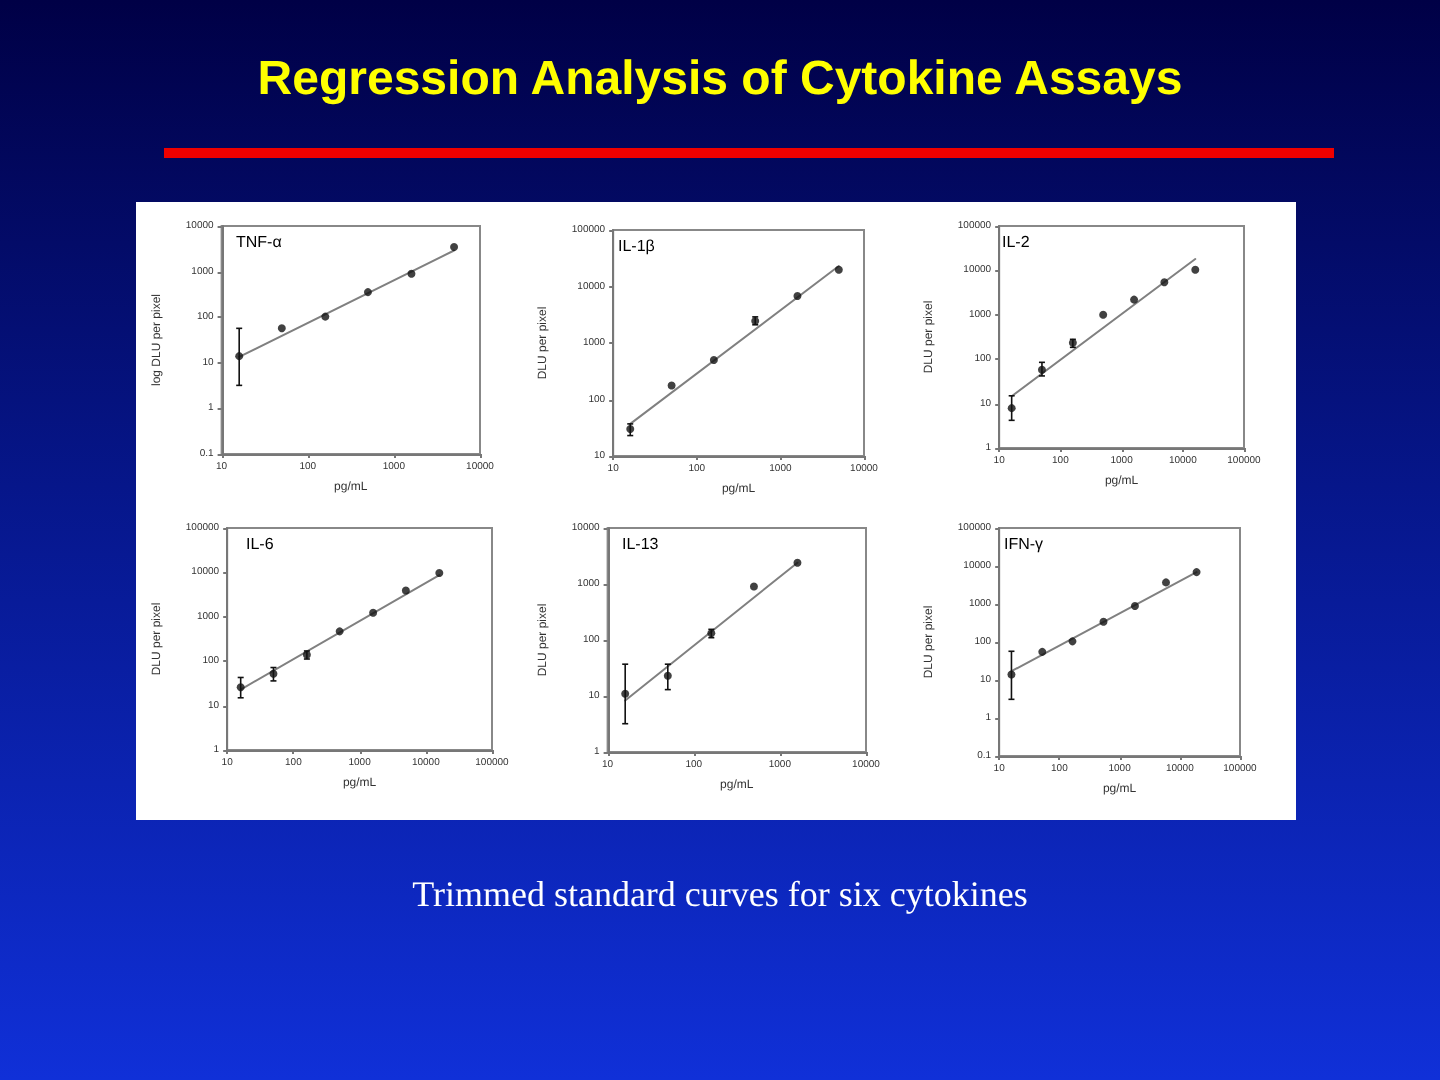  I want to click on chart-title: IL-13, so click(641, 544).